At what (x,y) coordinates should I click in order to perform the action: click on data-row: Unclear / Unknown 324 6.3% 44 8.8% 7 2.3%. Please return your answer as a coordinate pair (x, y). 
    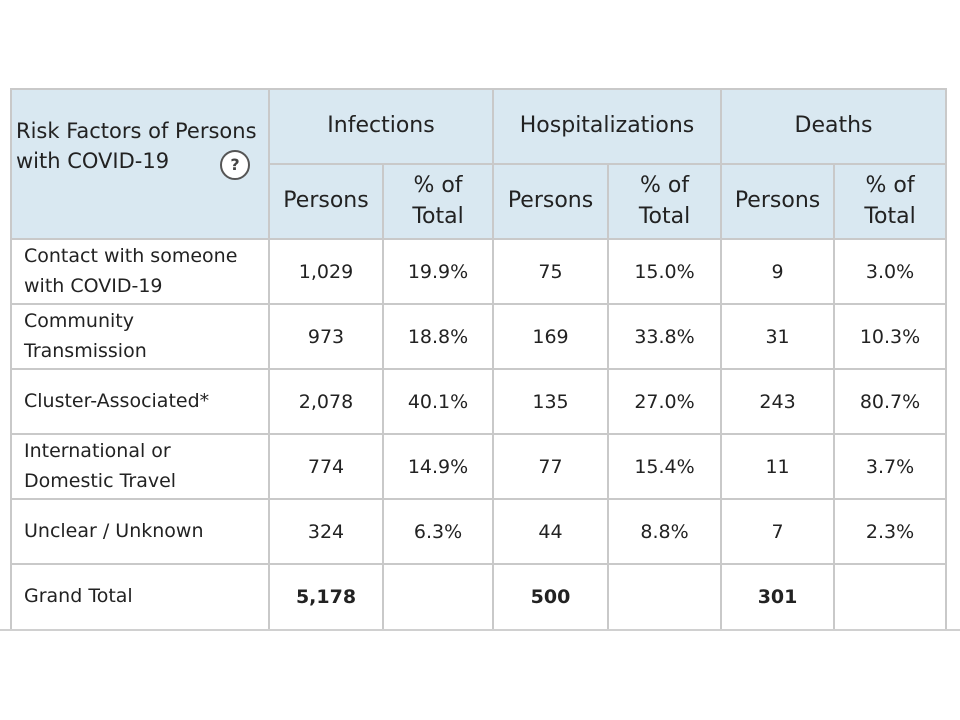
    Looking at the image, I should click on (479, 531).